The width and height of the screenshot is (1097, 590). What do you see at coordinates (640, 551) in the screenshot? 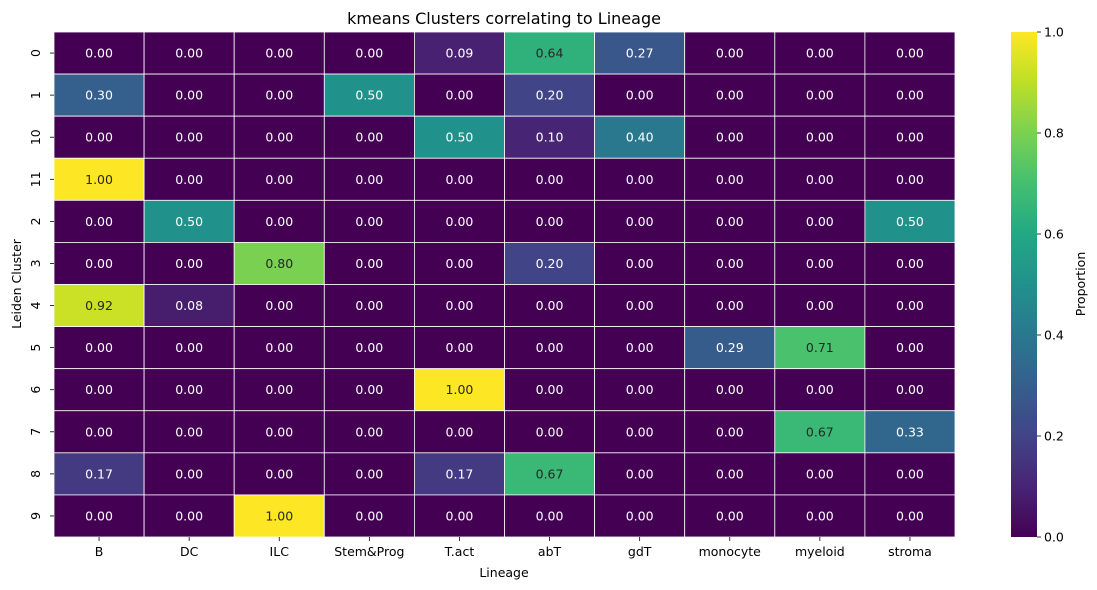
I see `x-tick-label: gdT` at bounding box center [640, 551].